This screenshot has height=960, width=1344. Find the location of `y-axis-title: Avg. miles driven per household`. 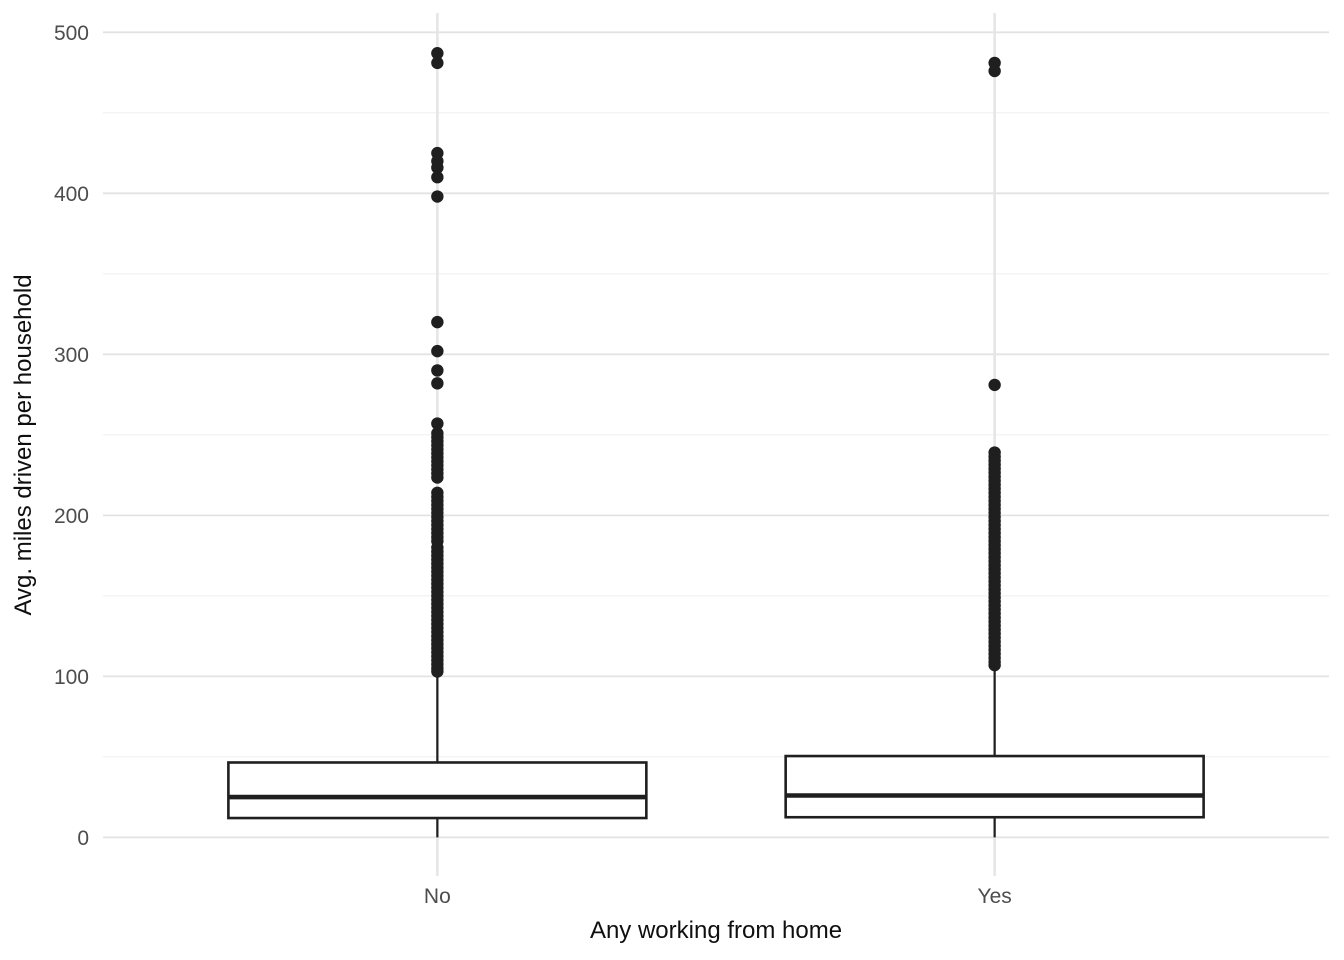

y-axis-title: Avg. miles driven per household is located at coordinates (23, 444).